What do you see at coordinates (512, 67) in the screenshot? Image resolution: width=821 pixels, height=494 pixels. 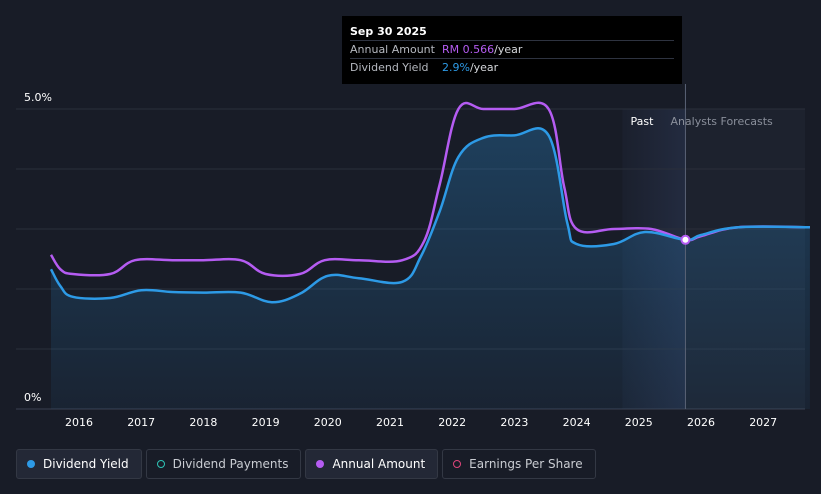 I see `tooltip-yield-row: Dividend Yield 2.9% /year` at bounding box center [512, 67].